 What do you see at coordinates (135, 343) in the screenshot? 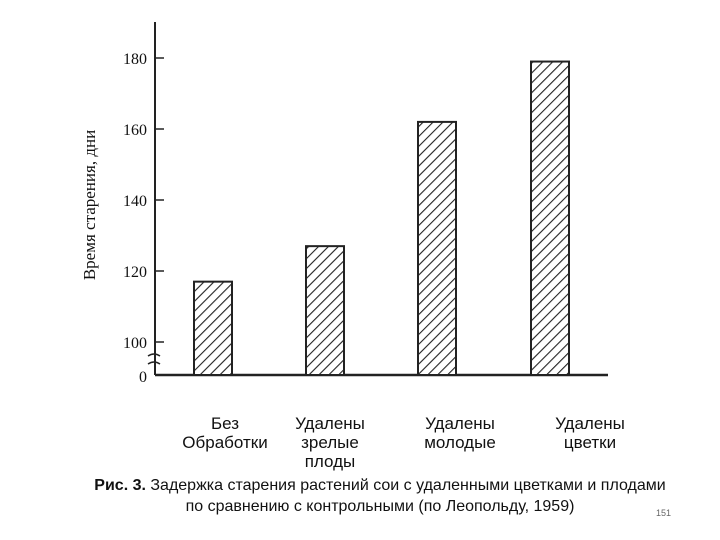
I see `y-tick-label-100: 100` at bounding box center [135, 343].